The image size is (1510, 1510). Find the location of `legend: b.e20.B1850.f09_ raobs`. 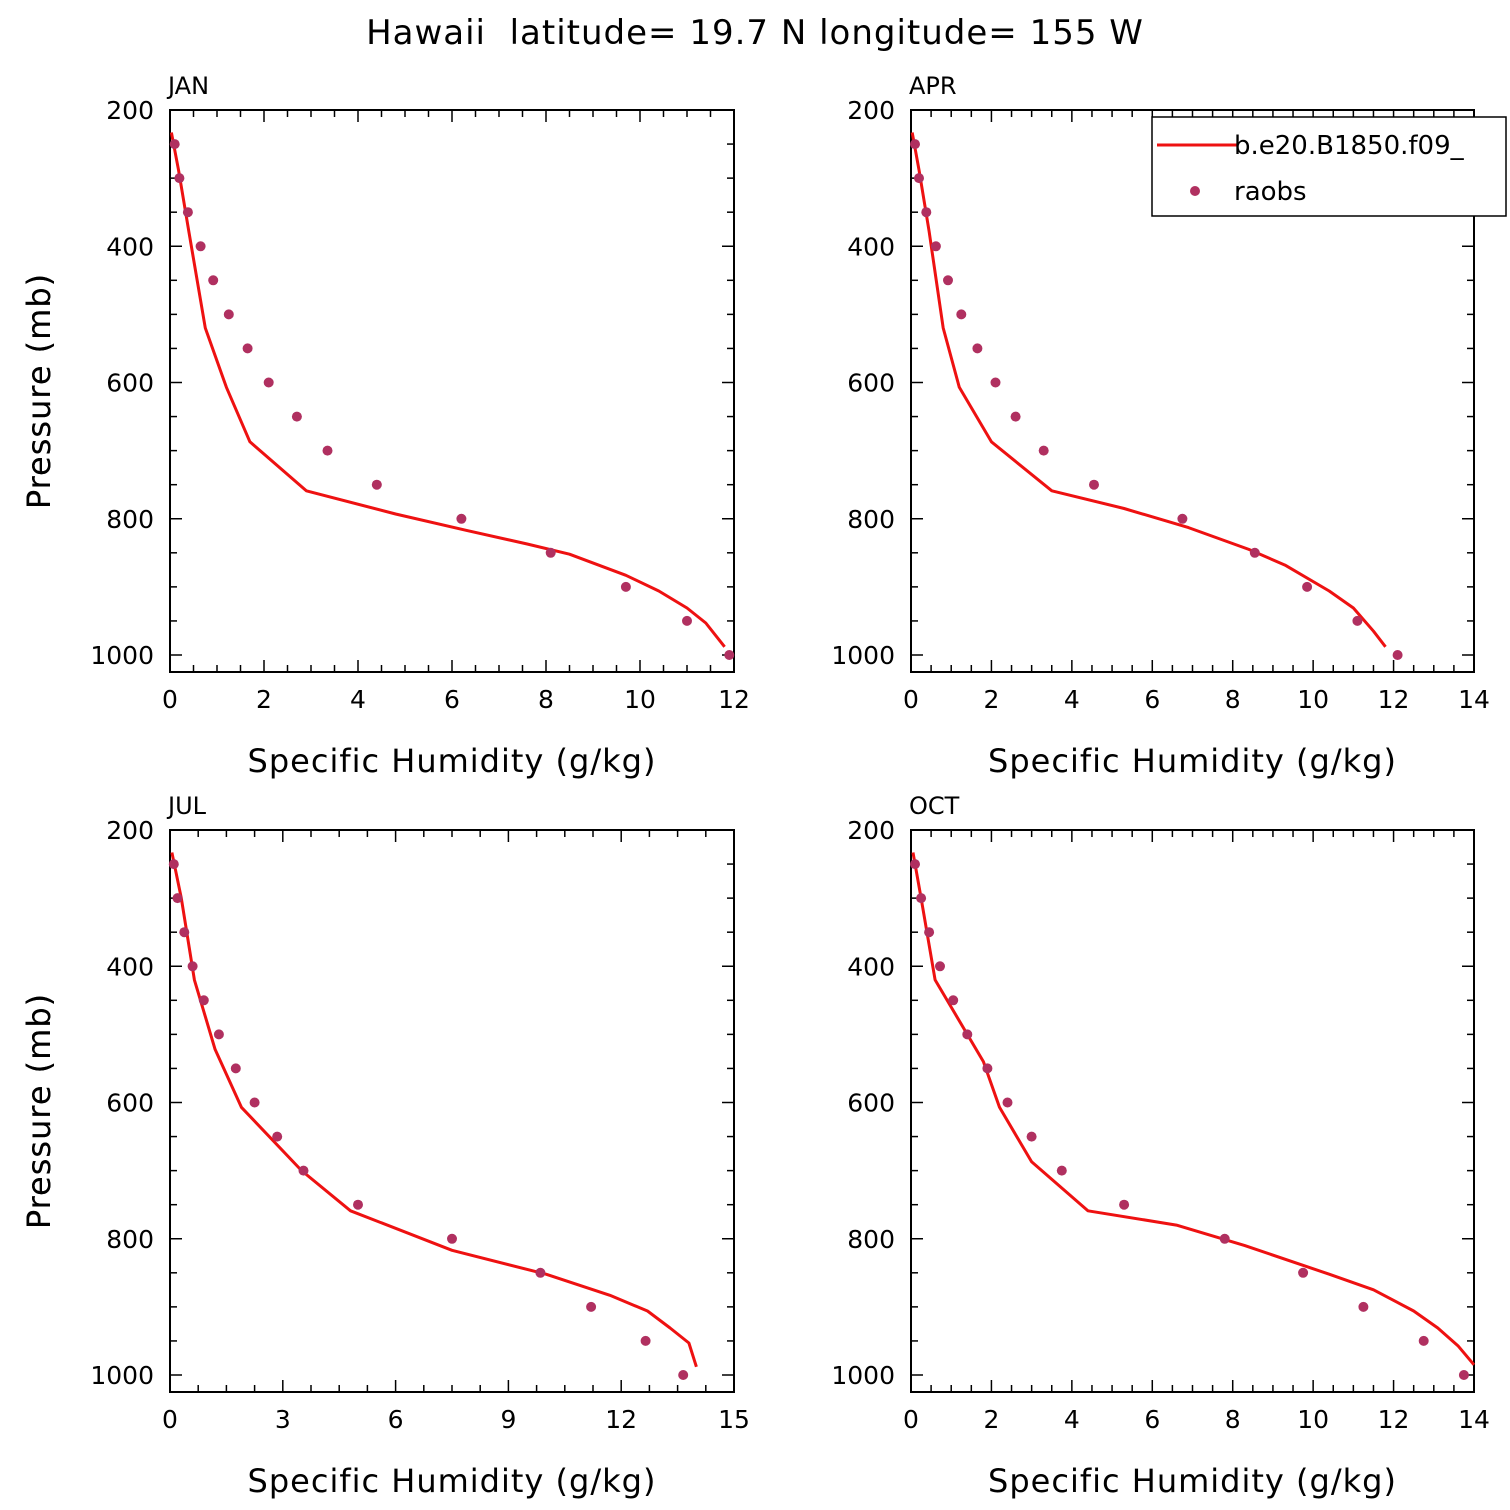

legend: b.e20.B1850.f09_ raobs is located at coordinates (1329, 166).